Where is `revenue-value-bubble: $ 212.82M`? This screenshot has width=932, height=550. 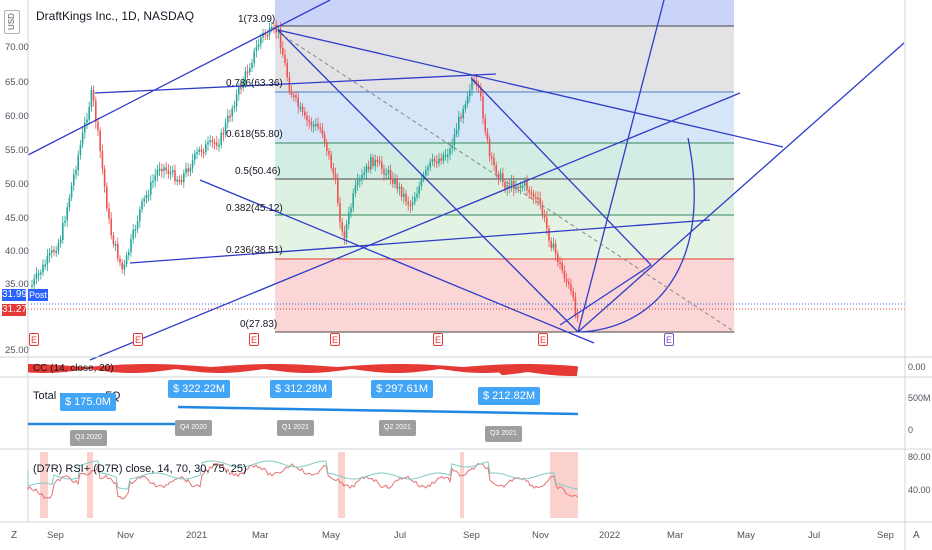 revenue-value-bubble: $ 212.82M is located at coordinates (509, 396).